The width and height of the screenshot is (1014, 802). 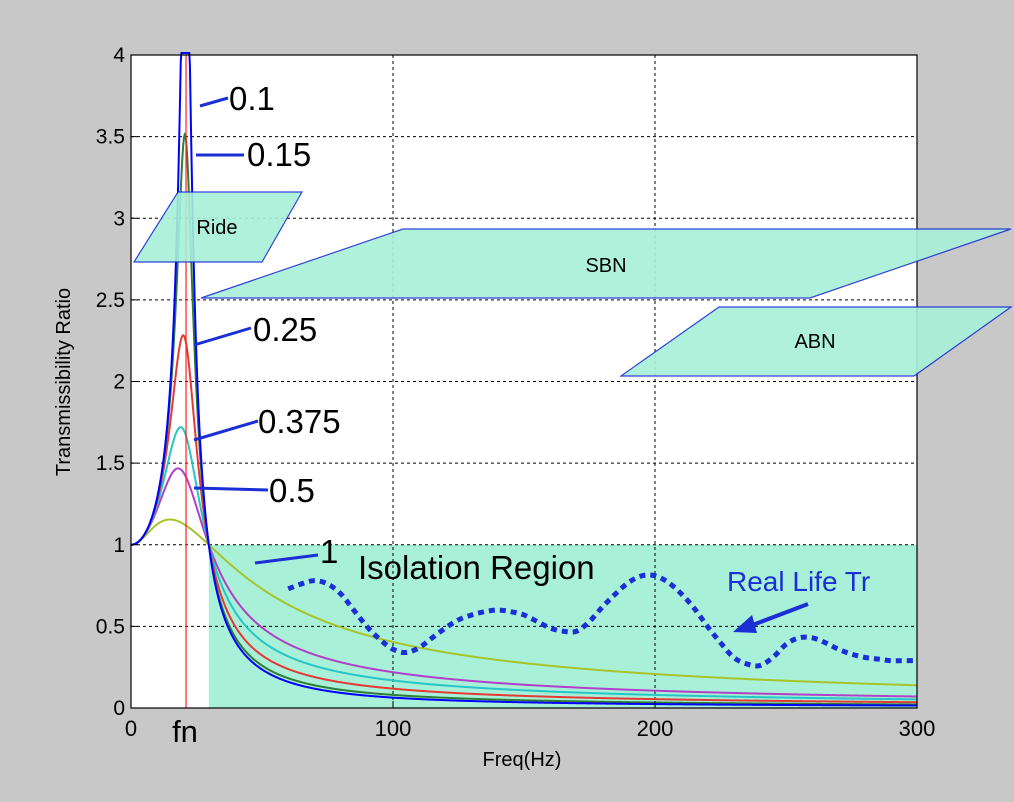 I want to click on y-tick-label: 2.5, so click(x=110, y=300).